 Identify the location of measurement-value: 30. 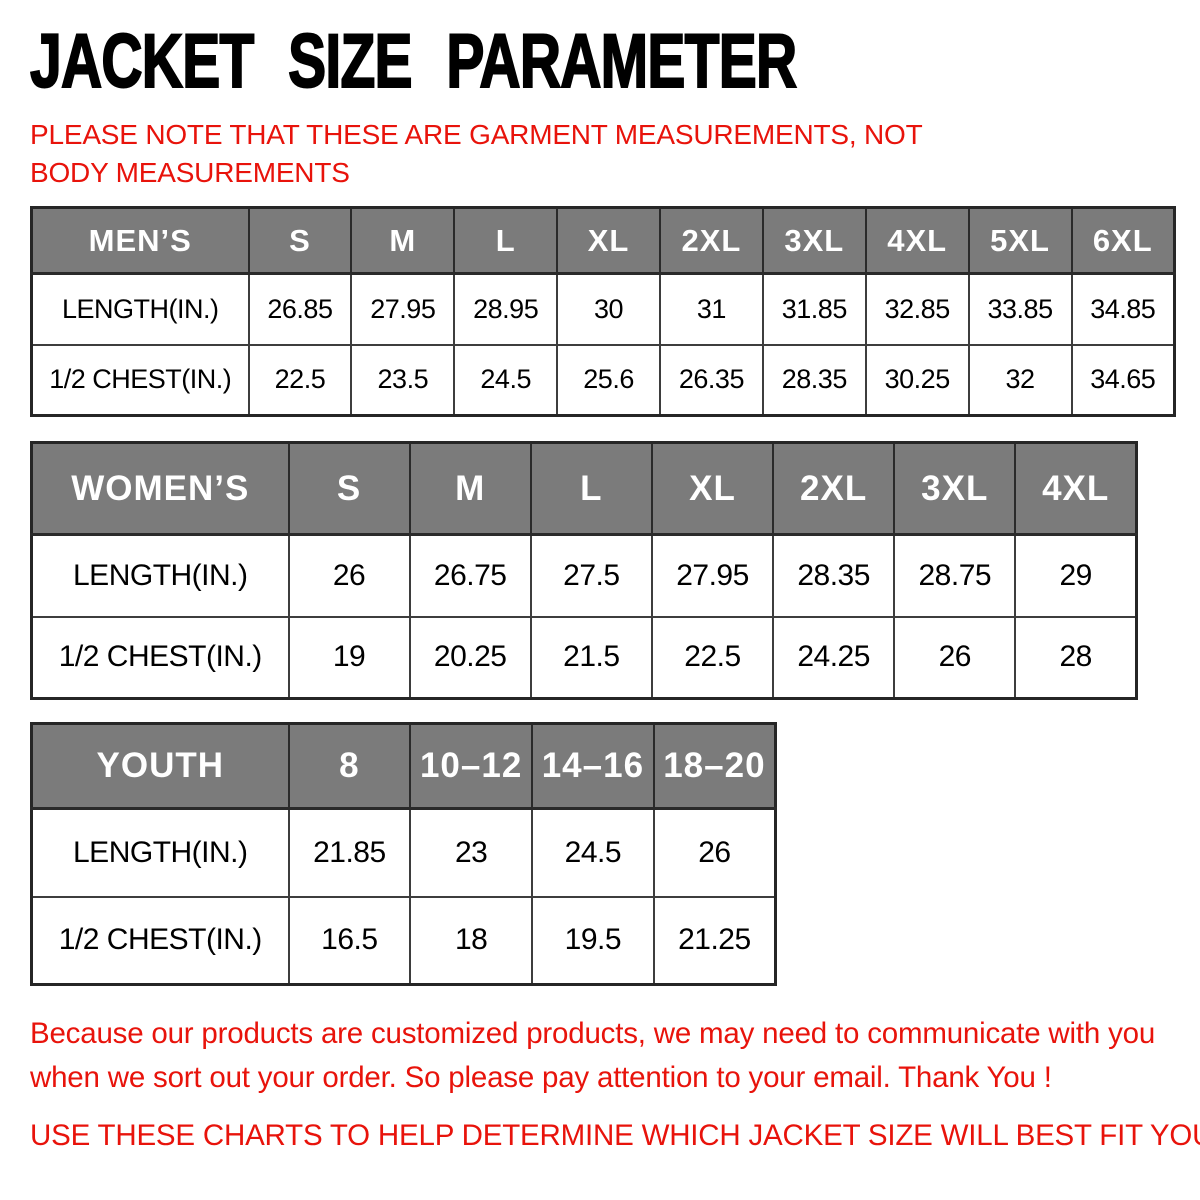
(608, 309).